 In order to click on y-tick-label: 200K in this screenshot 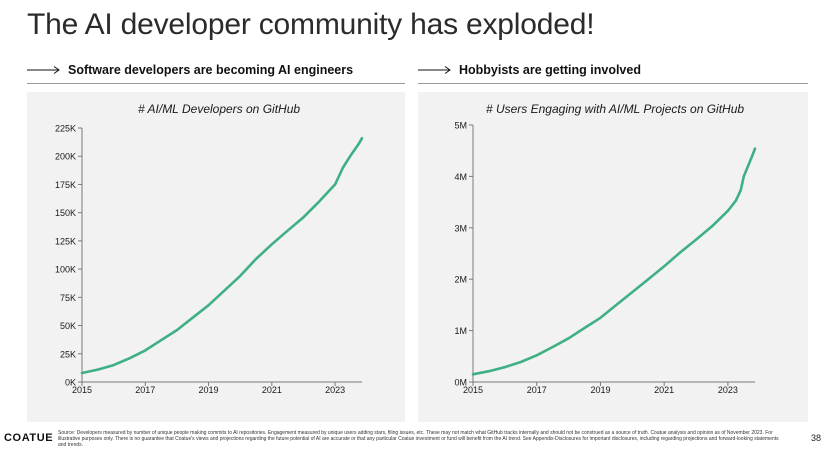, I will do `click(65, 157)`.